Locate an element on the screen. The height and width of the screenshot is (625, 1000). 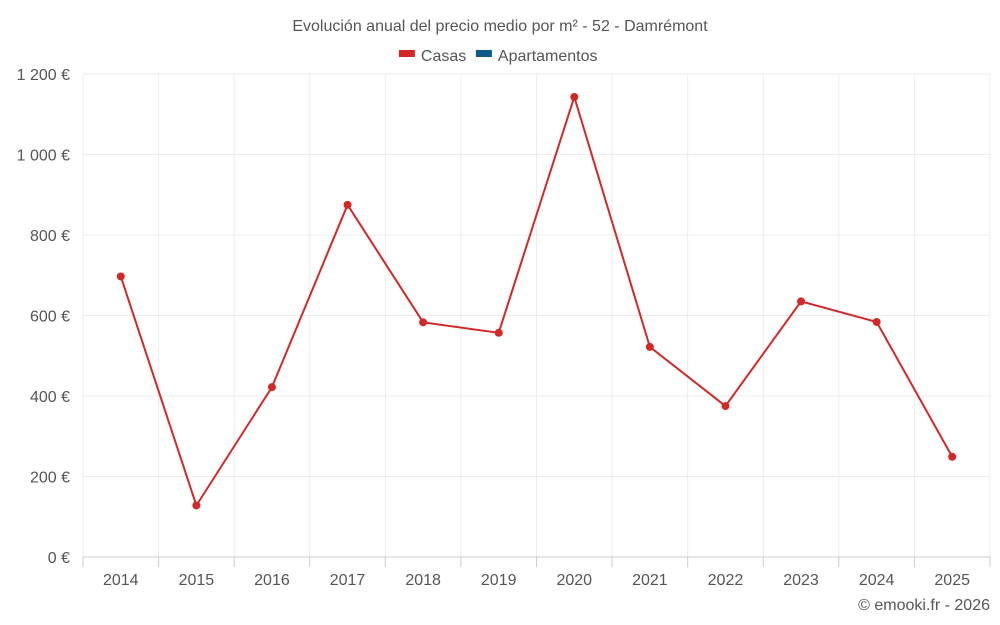
x-tick-label: 2016 is located at coordinates (272, 580).